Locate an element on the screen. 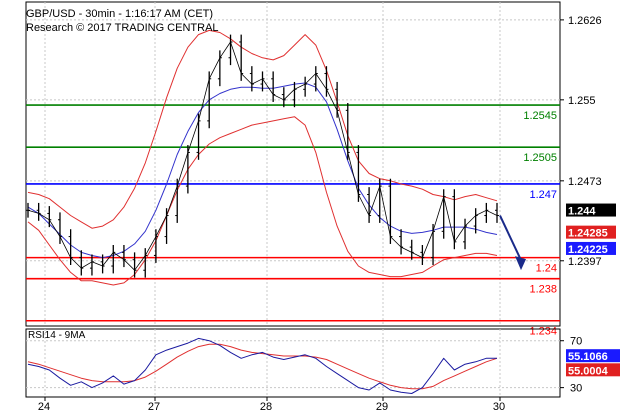 The width and height of the screenshot is (621, 419). x-axis: 24 27 28 29 30 is located at coordinates (271, 405).